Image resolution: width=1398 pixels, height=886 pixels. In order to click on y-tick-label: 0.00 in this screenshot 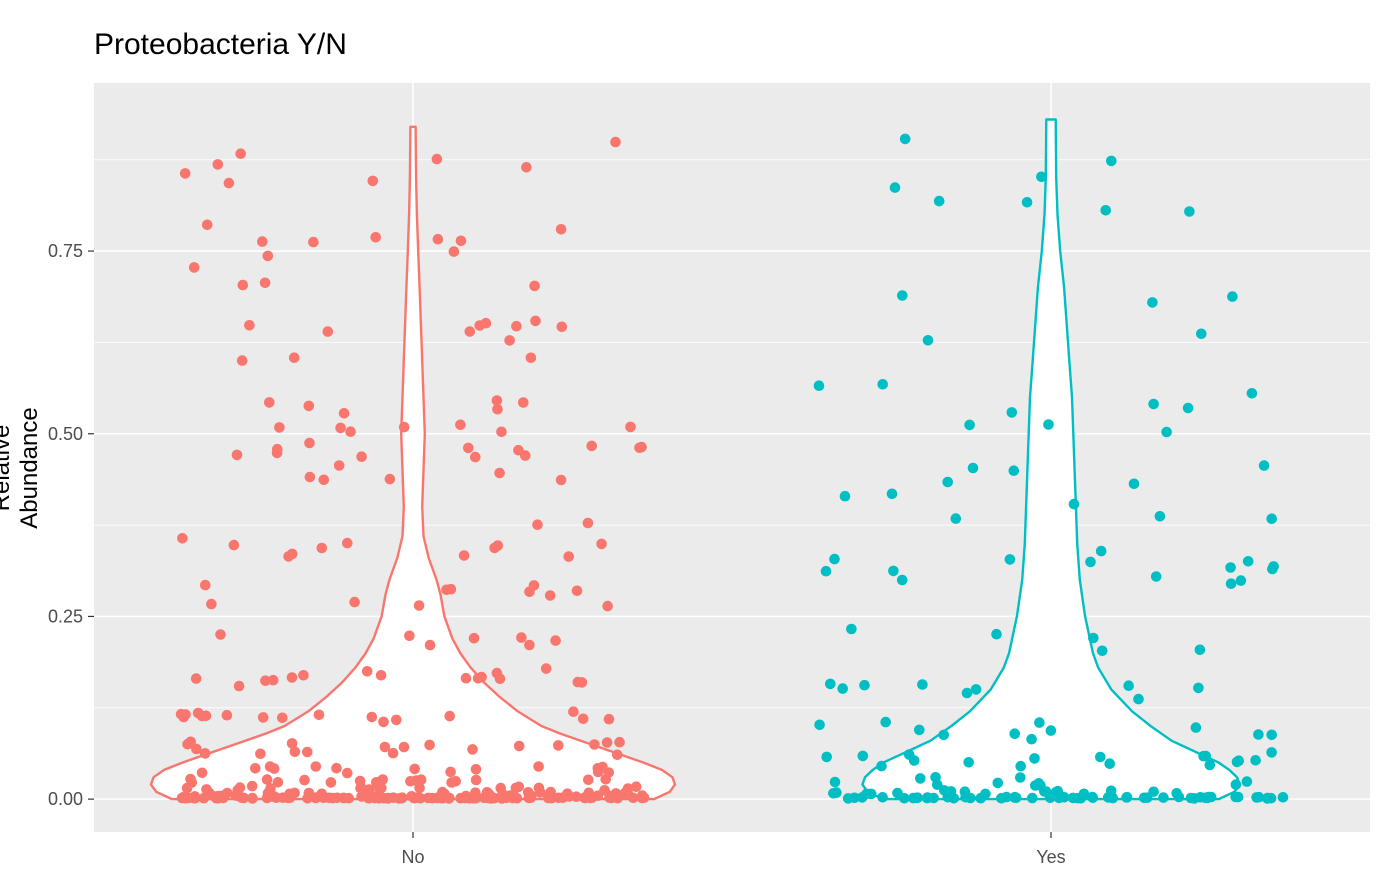, I will do `click(65, 799)`.